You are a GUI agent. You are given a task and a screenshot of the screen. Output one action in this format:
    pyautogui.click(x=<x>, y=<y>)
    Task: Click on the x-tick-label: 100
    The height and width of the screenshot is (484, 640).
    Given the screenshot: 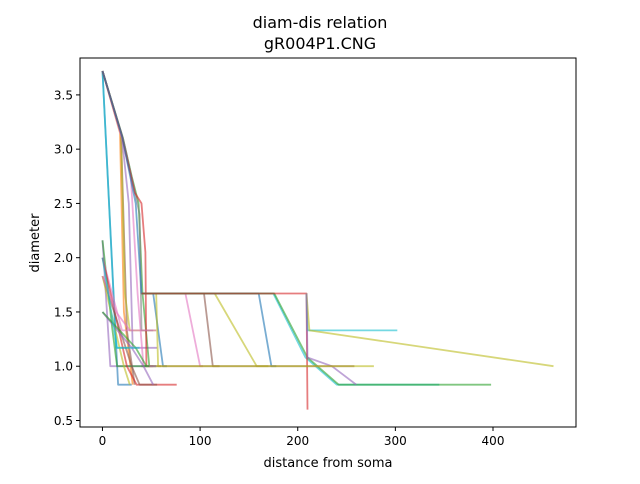 What is the action you would take?
    pyautogui.click(x=200, y=441)
    